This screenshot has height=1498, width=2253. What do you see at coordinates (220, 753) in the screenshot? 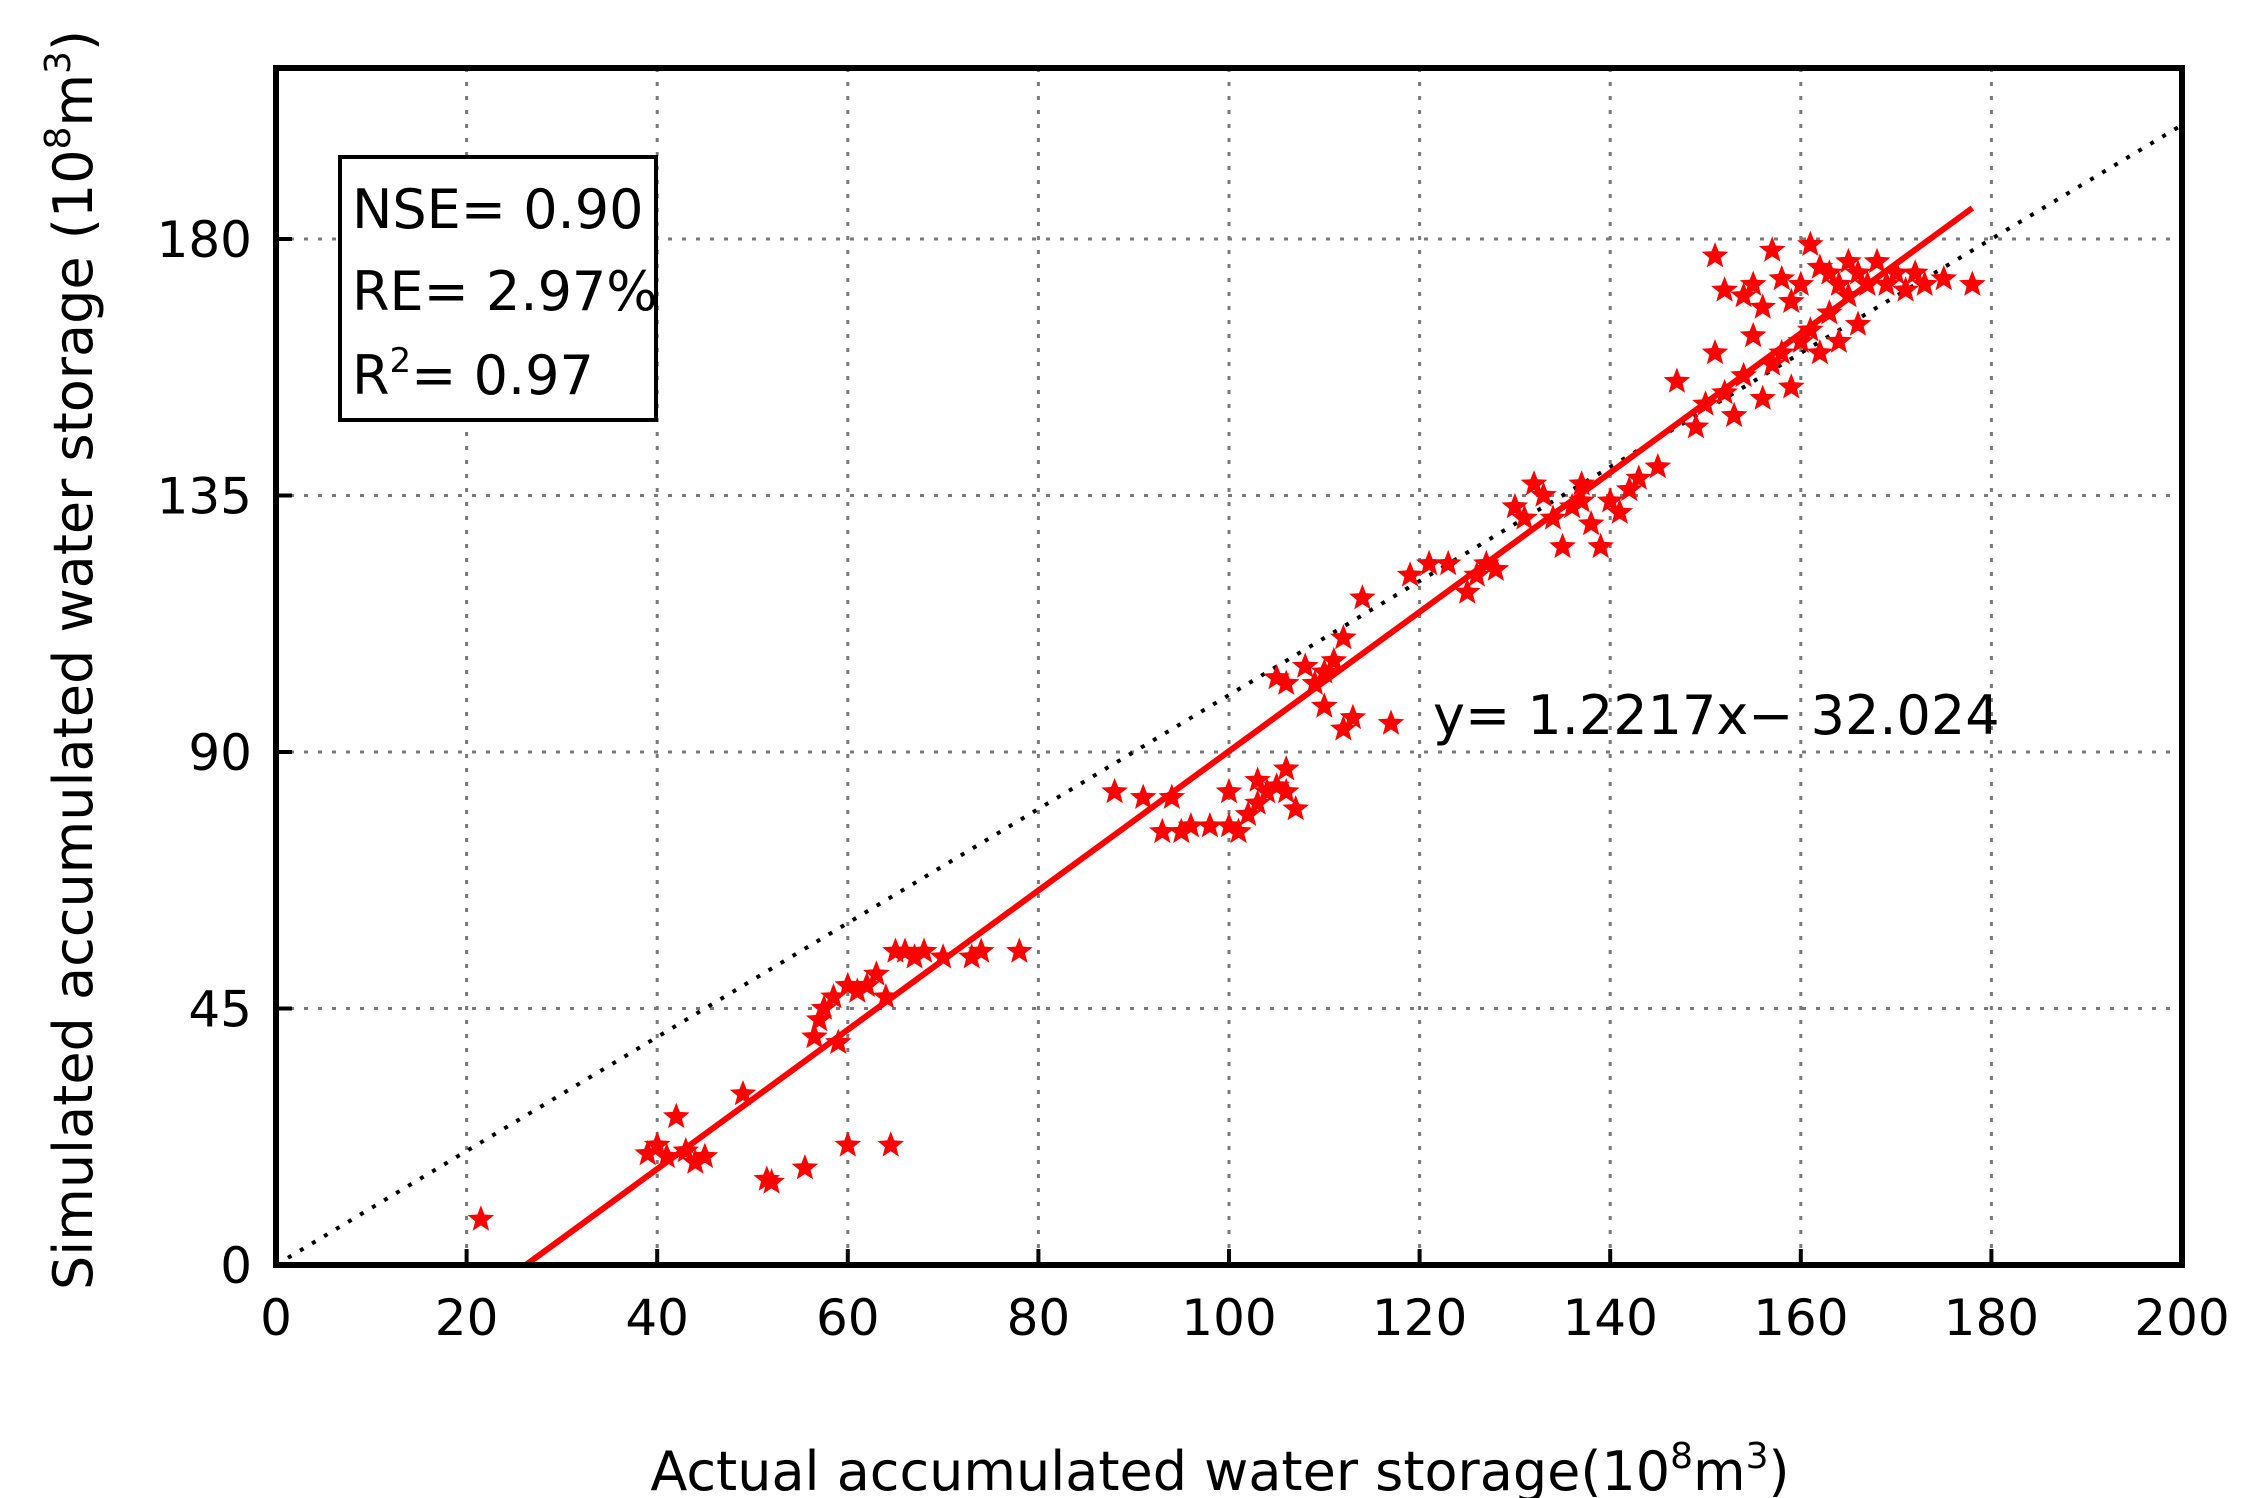
I see `y-tick-label-2: 90` at bounding box center [220, 753].